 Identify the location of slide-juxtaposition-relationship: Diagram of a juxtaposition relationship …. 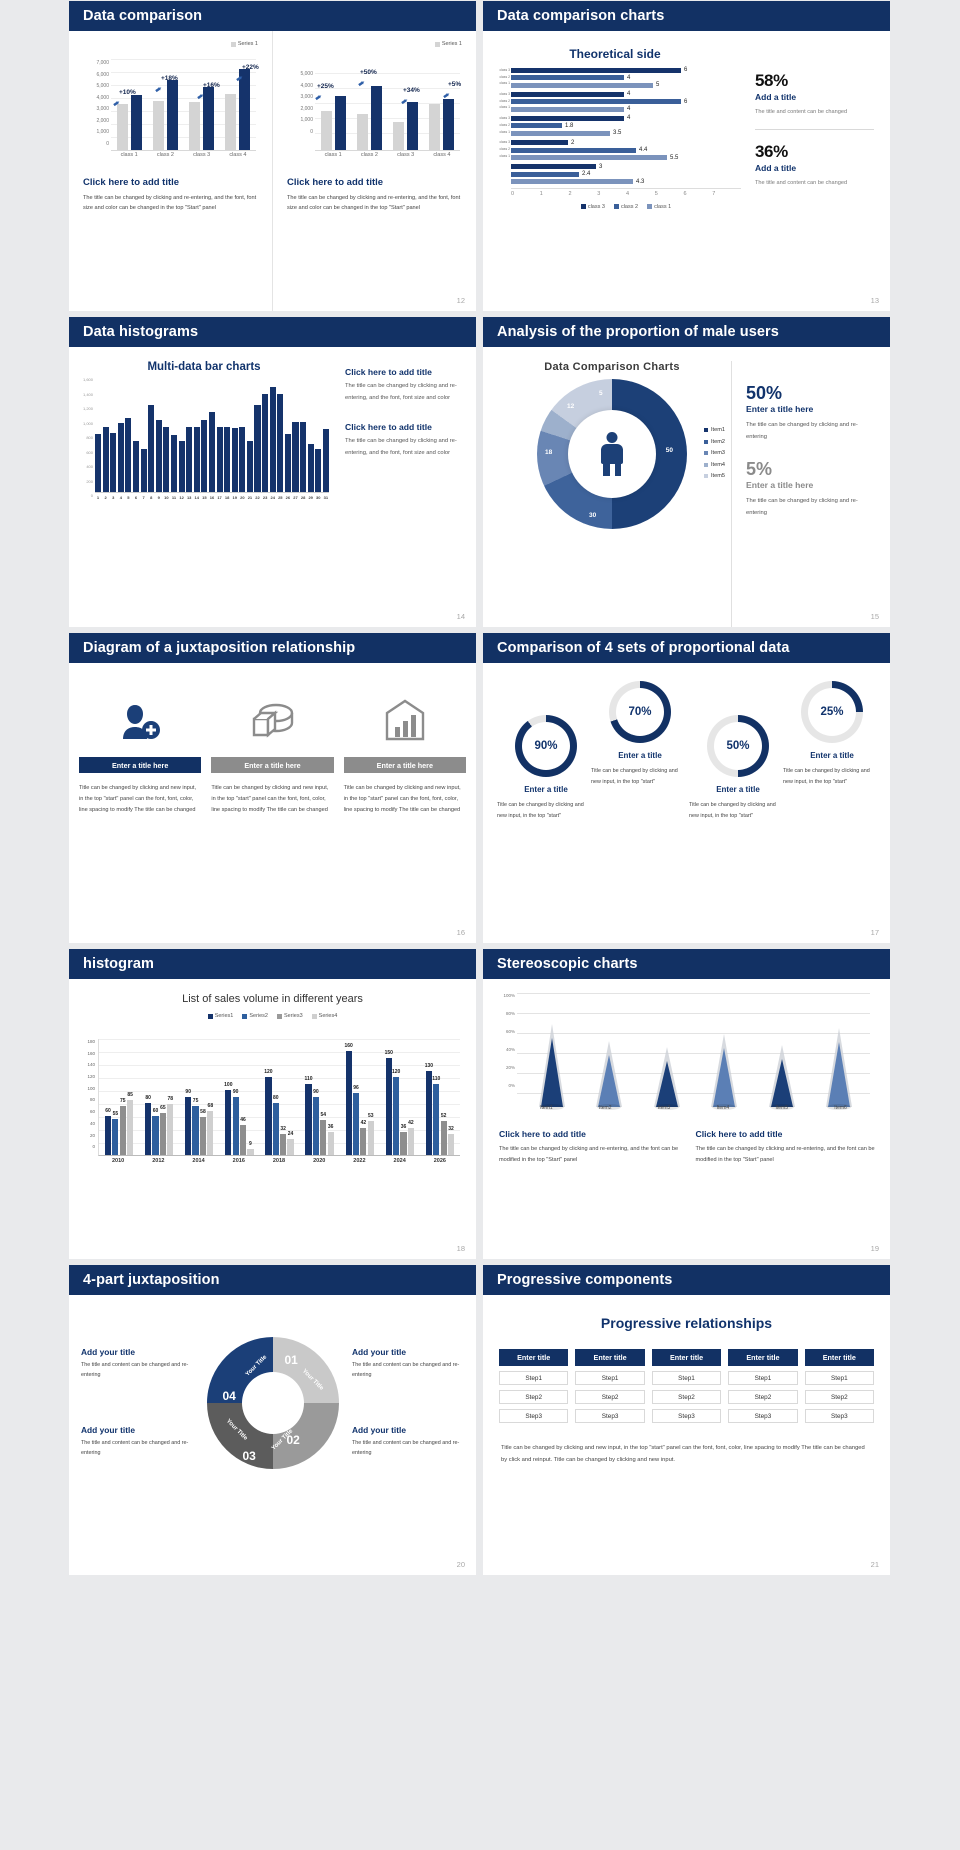
(272, 788).